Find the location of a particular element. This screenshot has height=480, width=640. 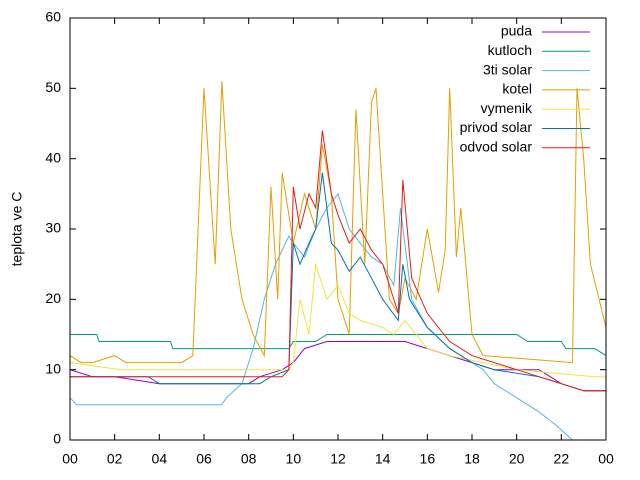

y-tick-label: 50 is located at coordinates (53, 87).